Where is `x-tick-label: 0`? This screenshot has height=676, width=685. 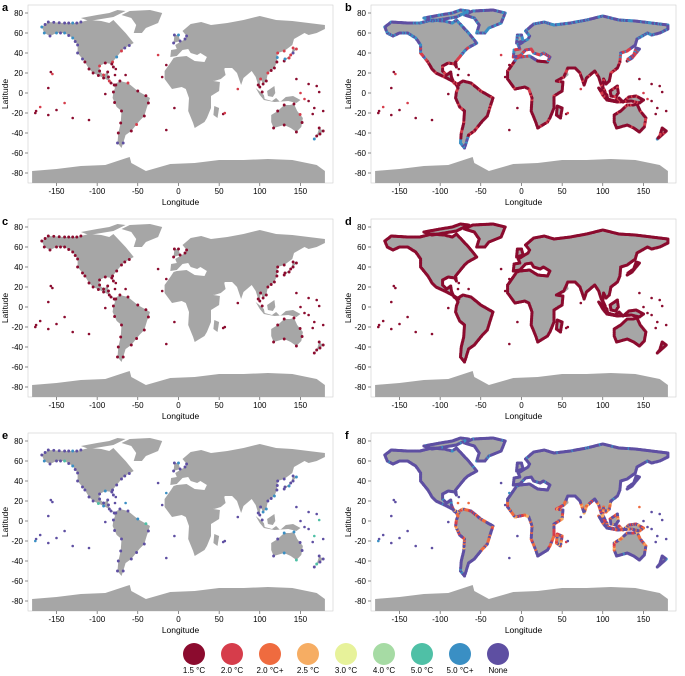
x-tick-label: 0 is located at coordinates (521, 191).